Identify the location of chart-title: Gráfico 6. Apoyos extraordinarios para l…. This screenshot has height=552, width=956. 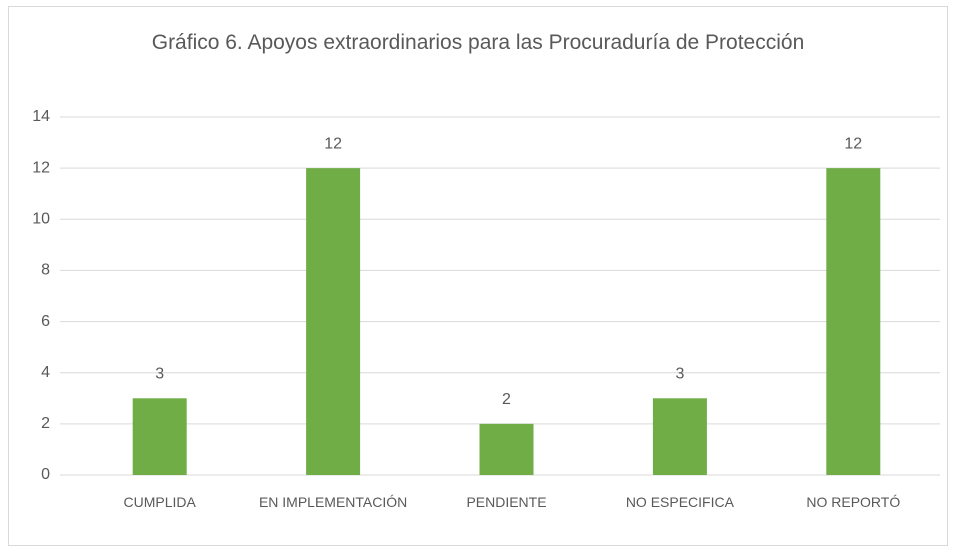
(478, 42).